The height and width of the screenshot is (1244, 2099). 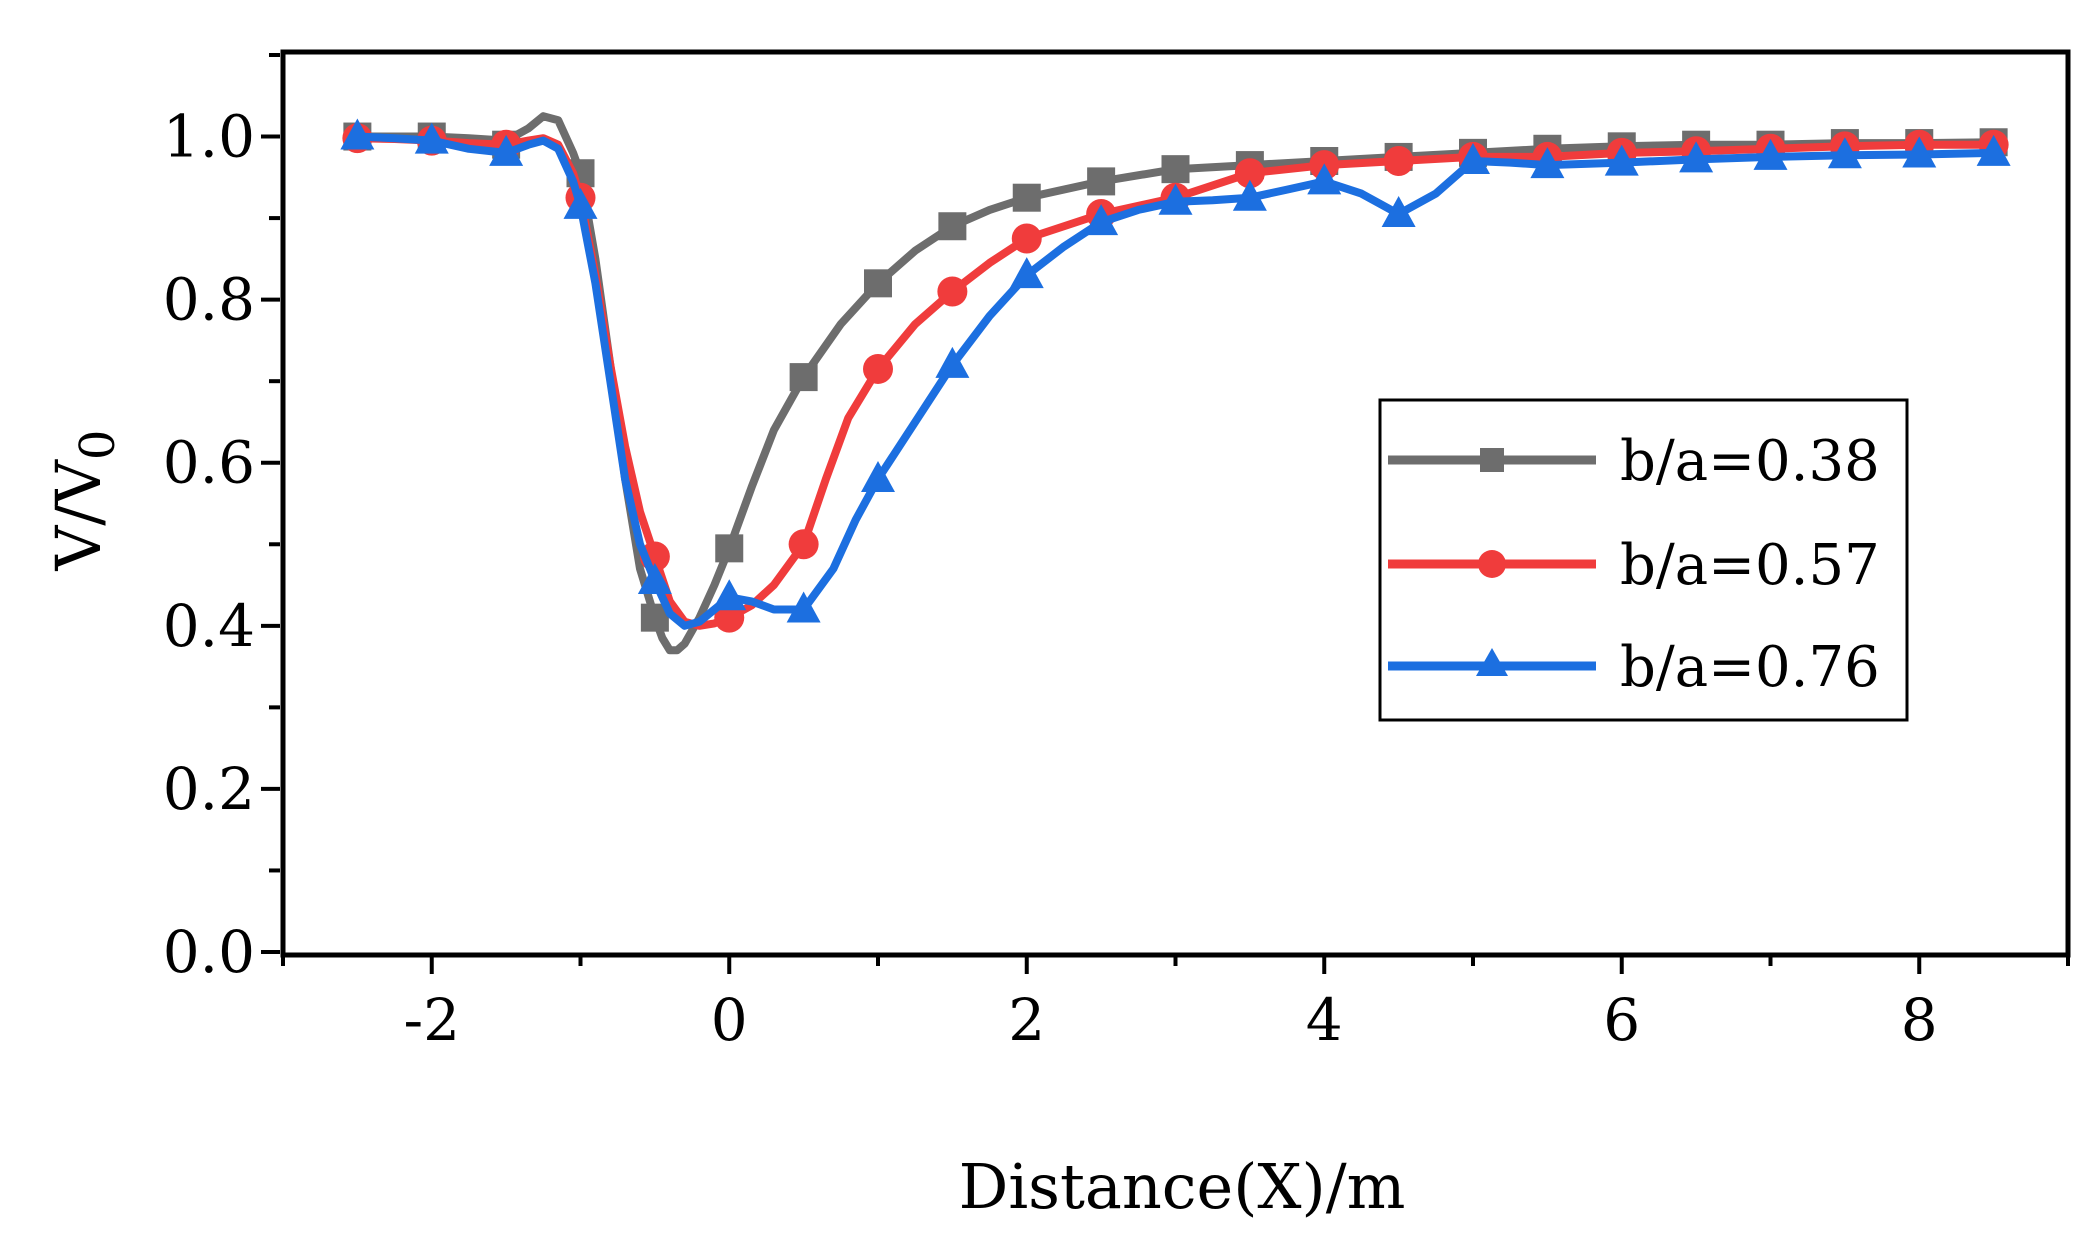 What do you see at coordinates (1182, 1186) in the screenshot?
I see `x-axis-title: Distance(X)/m` at bounding box center [1182, 1186].